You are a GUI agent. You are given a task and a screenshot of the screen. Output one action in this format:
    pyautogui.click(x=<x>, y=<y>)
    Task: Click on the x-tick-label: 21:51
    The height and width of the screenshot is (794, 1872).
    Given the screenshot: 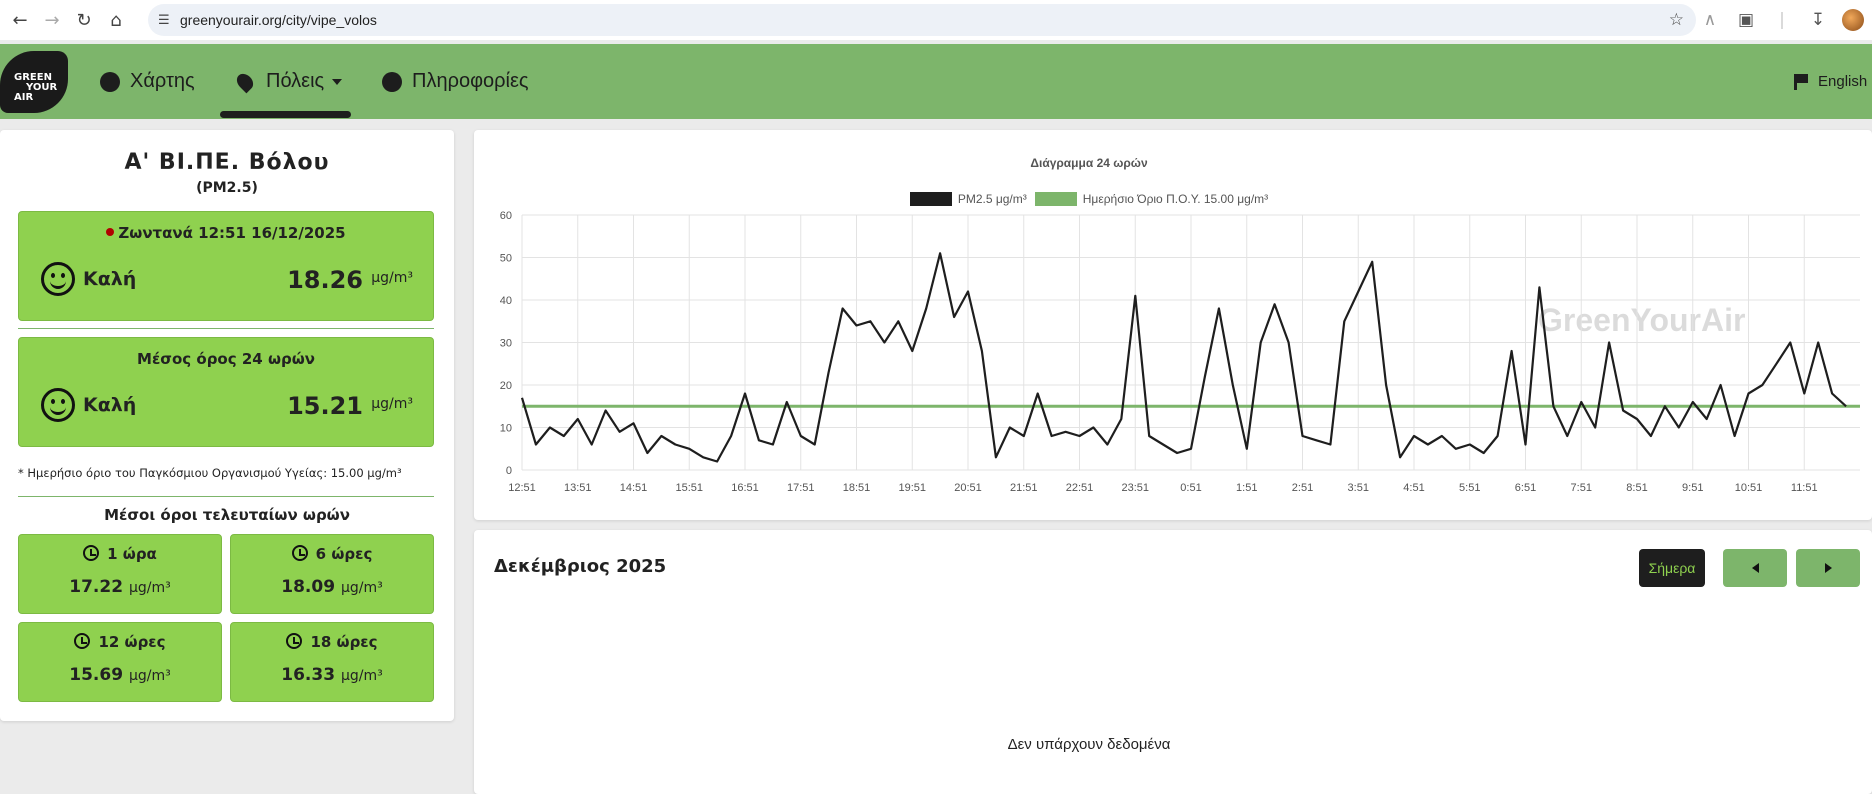 What is the action you would take?
    pyautogui.click(x=1024, y=488)
    